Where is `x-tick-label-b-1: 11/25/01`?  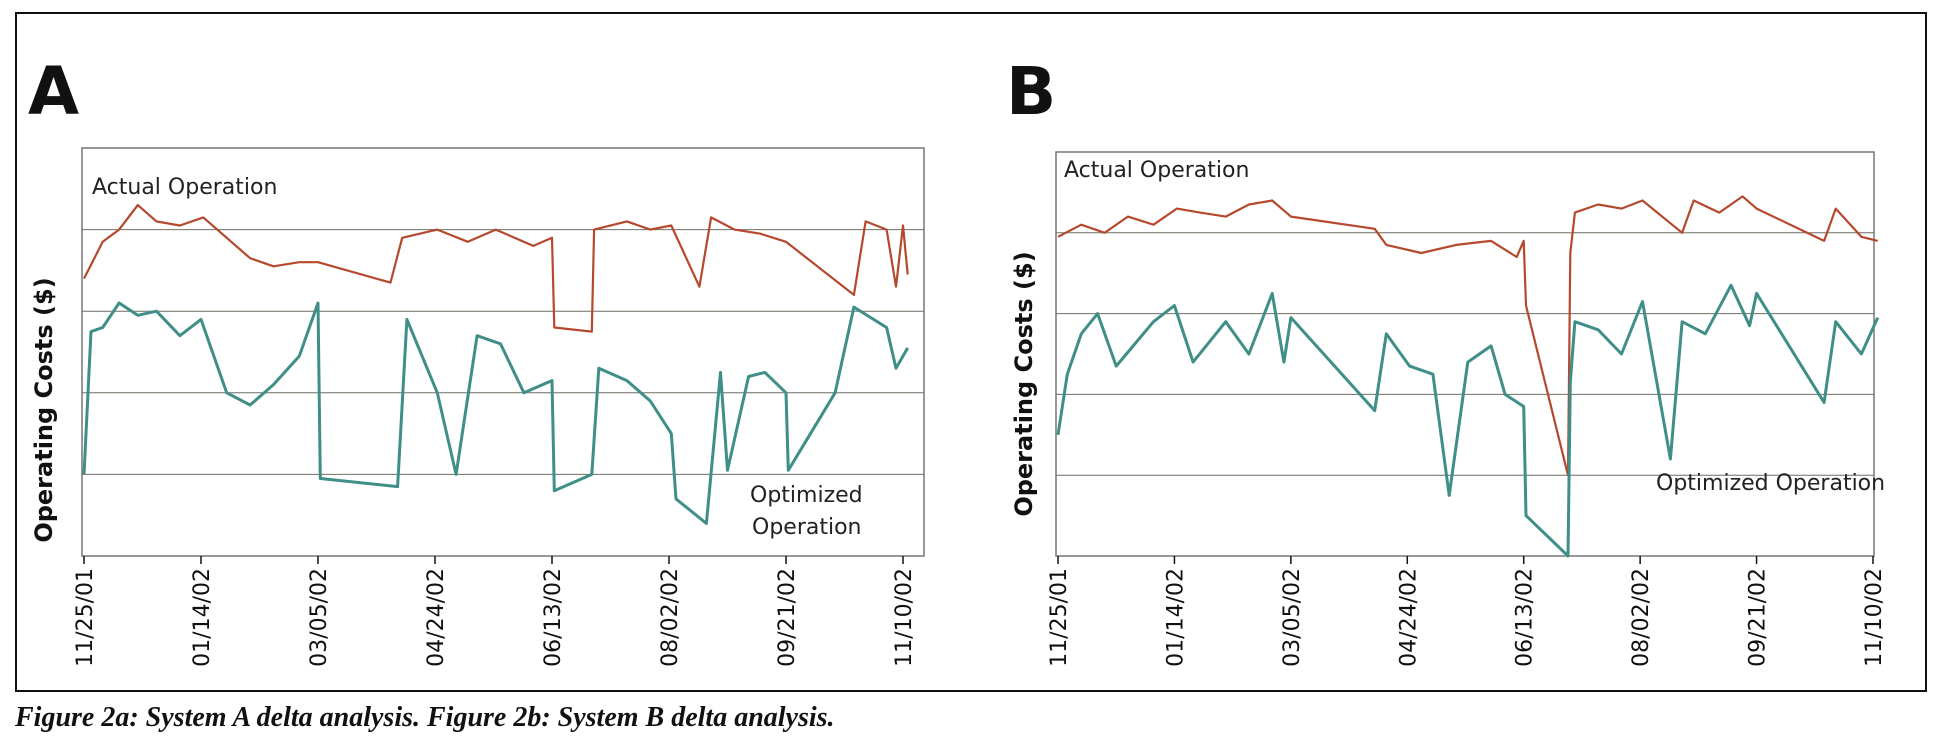
x-tick-label-b-1: 11/25/01 is located at coordinates (1059, 617).